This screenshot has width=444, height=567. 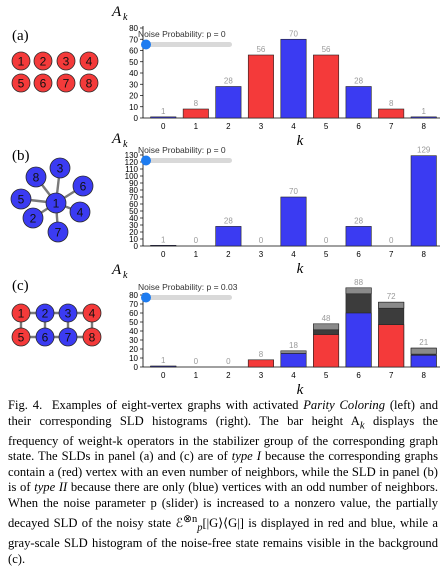 I want to click on y-tick-label: 80, so click(x=133, y=28).